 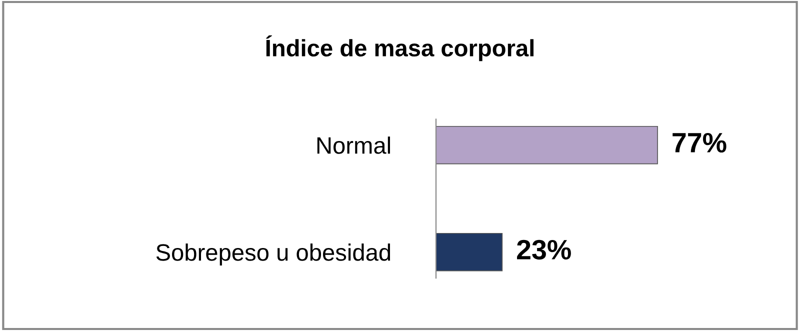 What do you see at coordinates (699, 142) in the screenshot?
I see `data-label: 77%` at bounding box center [699, 142].